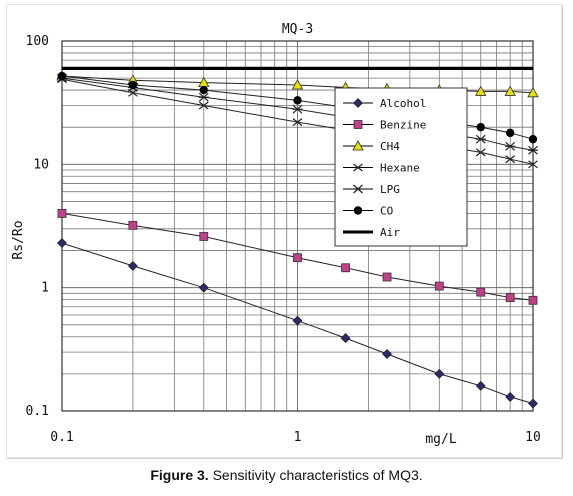 The width and height of the screenshot is (573, 496). What do you see at coordinates (403, 125) in the screenshot?
I see `legend-label-benzine: Benzine` at bounding box center [403, 125].